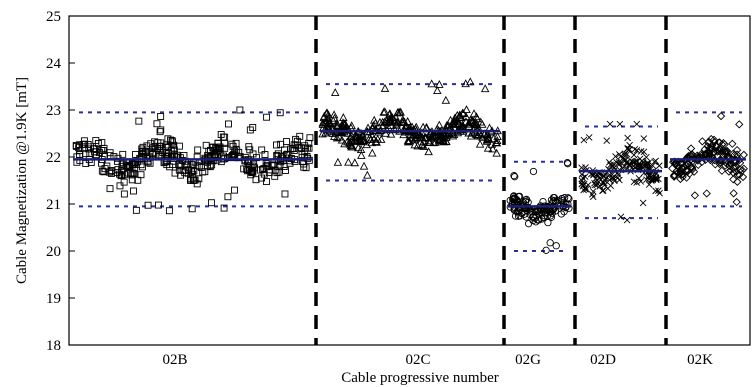 Image resolution: width=753 pixels, height=387 pixels. What do you see at coordinates (620, 172) in the screenshot?
I see `series-02D` at bounding box center [620, 172].